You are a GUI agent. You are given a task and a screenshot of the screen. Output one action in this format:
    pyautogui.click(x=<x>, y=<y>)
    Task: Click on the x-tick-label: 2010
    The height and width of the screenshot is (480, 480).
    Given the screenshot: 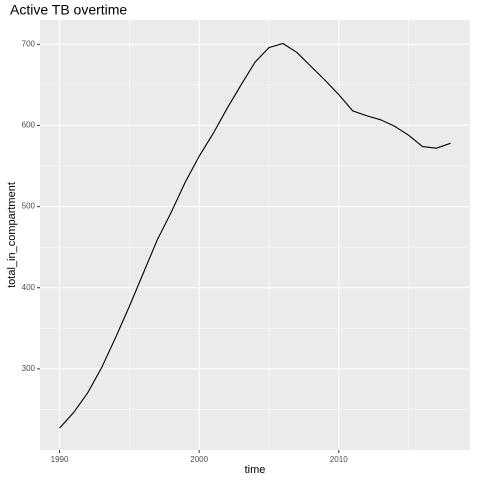 What is the action you would take?
    pyautogui.click(x=339, y=459)
    